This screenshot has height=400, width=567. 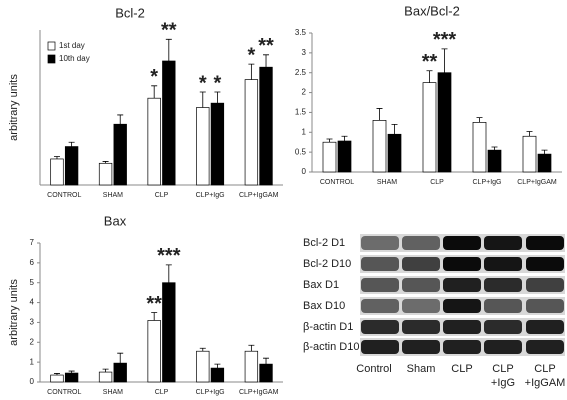 I want to click on significance-mark: ***, so click(x=445, y=40).